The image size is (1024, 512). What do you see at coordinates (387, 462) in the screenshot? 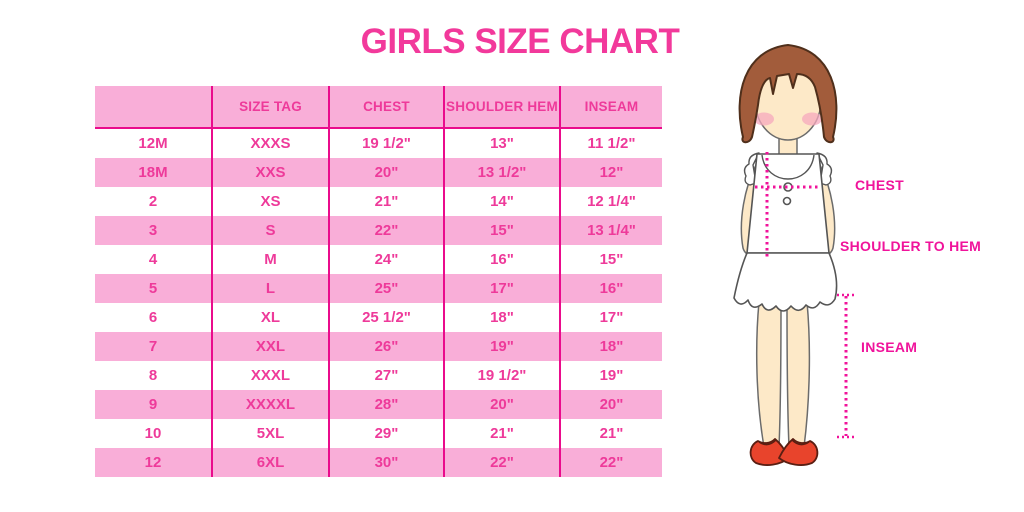
I see `table-cell: 30"` at bounding box center [387, 462].